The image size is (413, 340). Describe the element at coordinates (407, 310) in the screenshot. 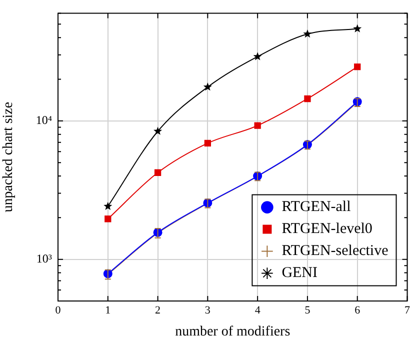

I see `x-tick-label: 7` at that location.